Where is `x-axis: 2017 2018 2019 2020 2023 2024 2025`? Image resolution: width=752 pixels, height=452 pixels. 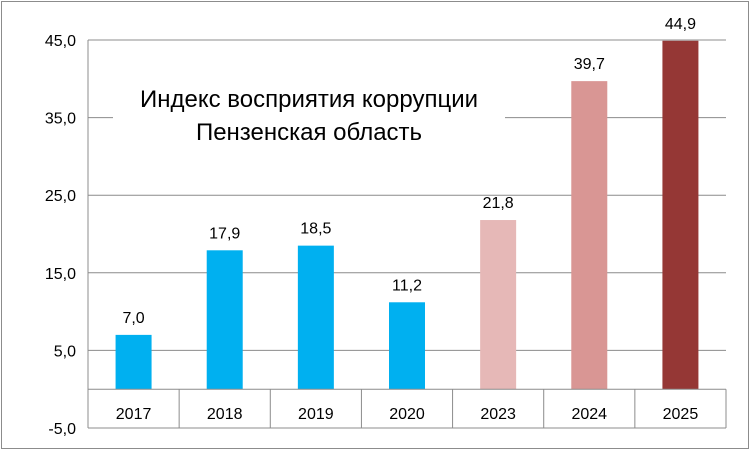 x-axis: 2017 2018 2019 2020 2023 2024 2025 is located at coordinates (407, 408).